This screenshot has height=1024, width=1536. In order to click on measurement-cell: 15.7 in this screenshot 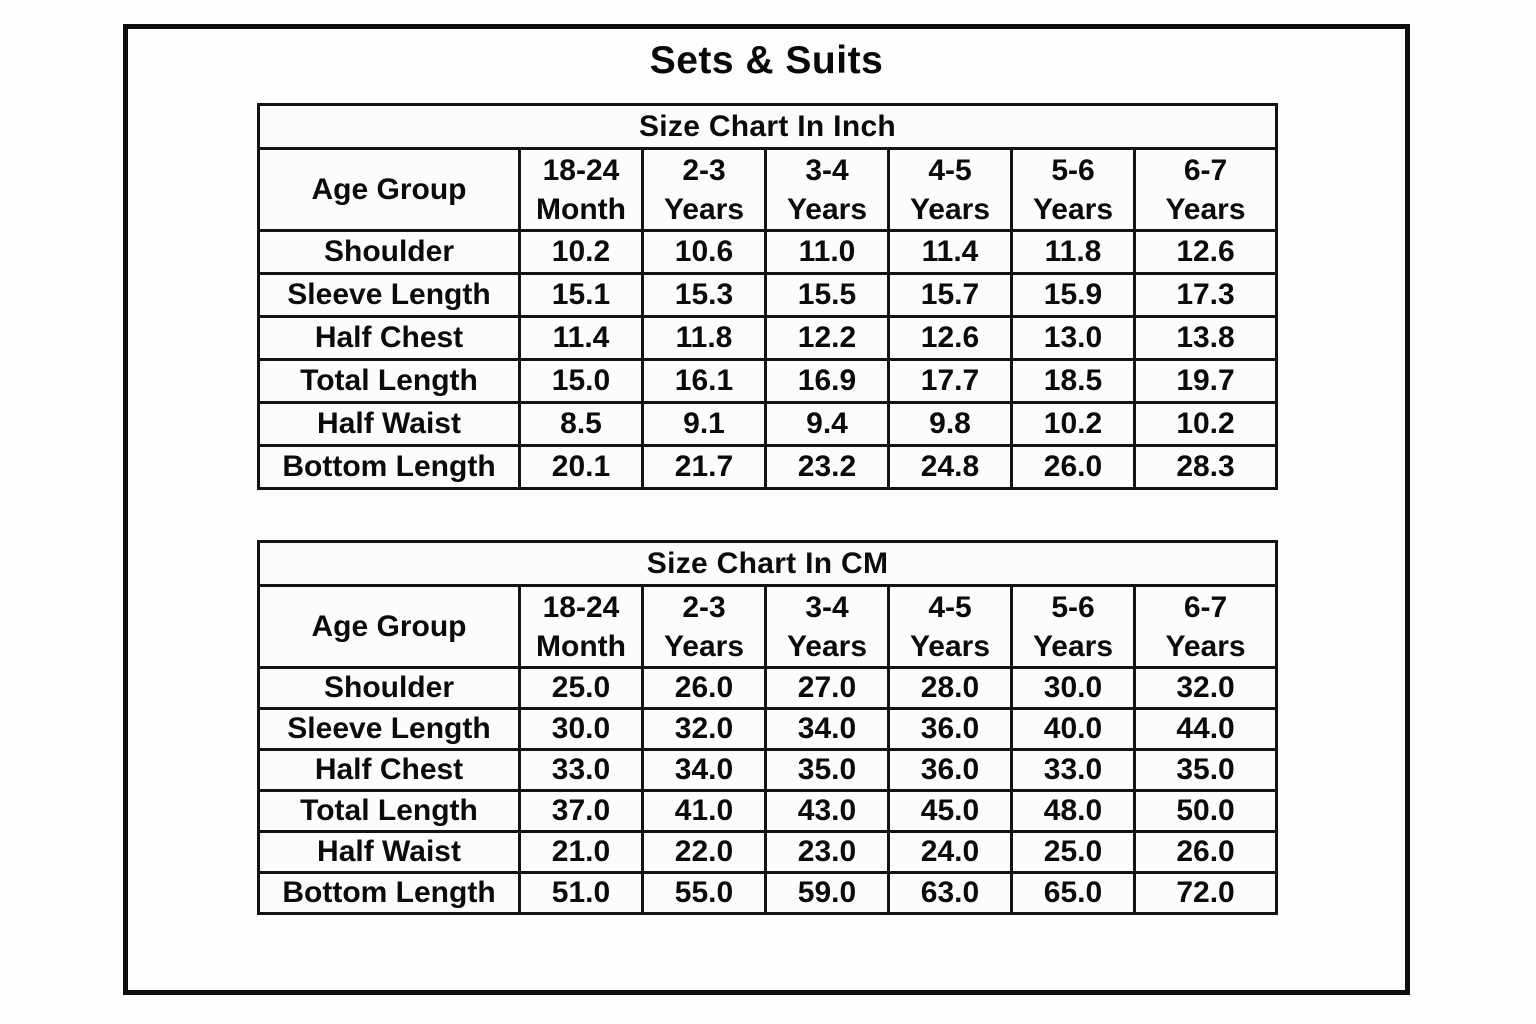, I will do `click(950, 295)`.